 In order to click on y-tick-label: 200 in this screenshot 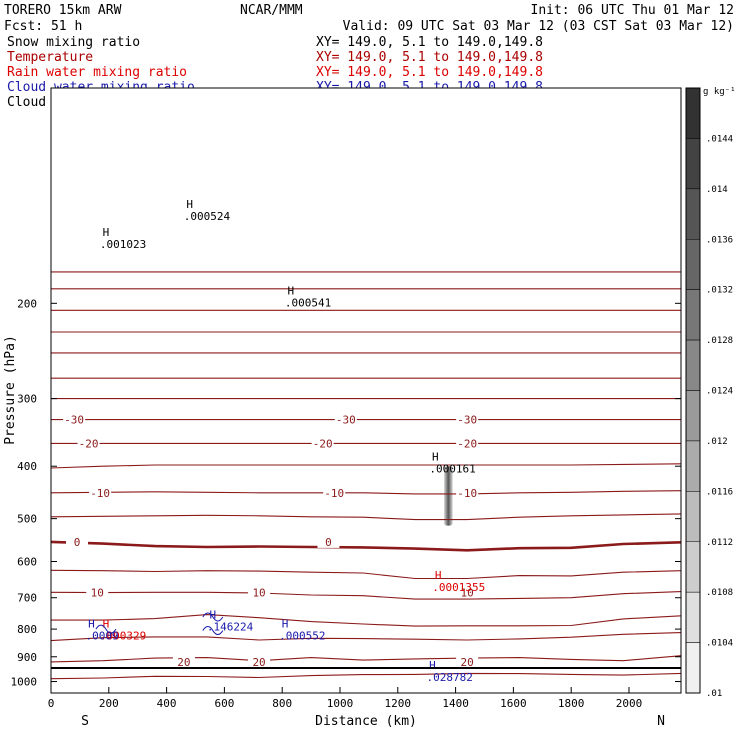, I will do `click(27, 303)`.